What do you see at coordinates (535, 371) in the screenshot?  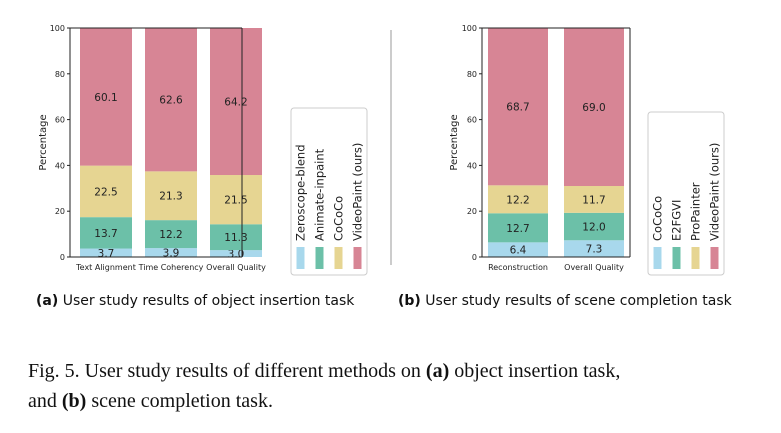 I see `caption-middle: object insertion task,` at bounding box center [535, 371].